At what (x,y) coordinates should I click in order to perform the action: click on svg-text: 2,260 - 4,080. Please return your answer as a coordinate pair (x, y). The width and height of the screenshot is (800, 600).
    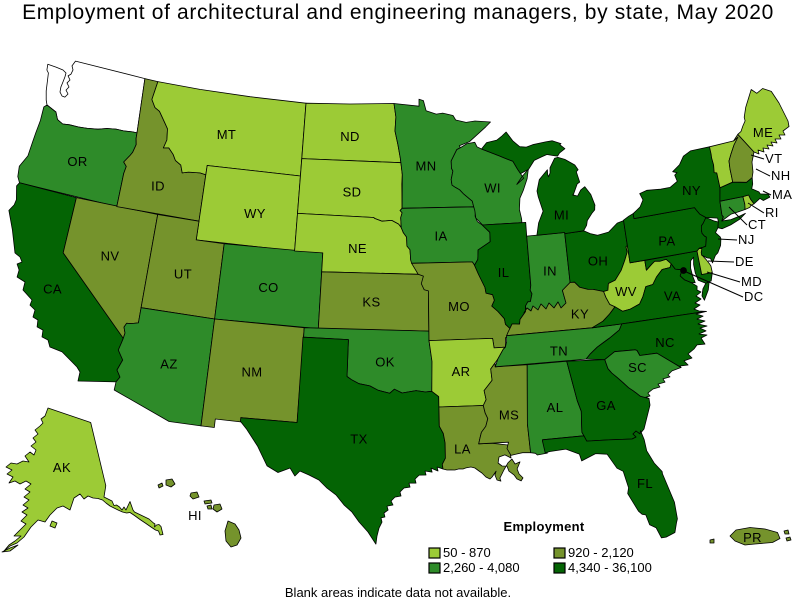
    Looking at the image, I should click on (481, 567).